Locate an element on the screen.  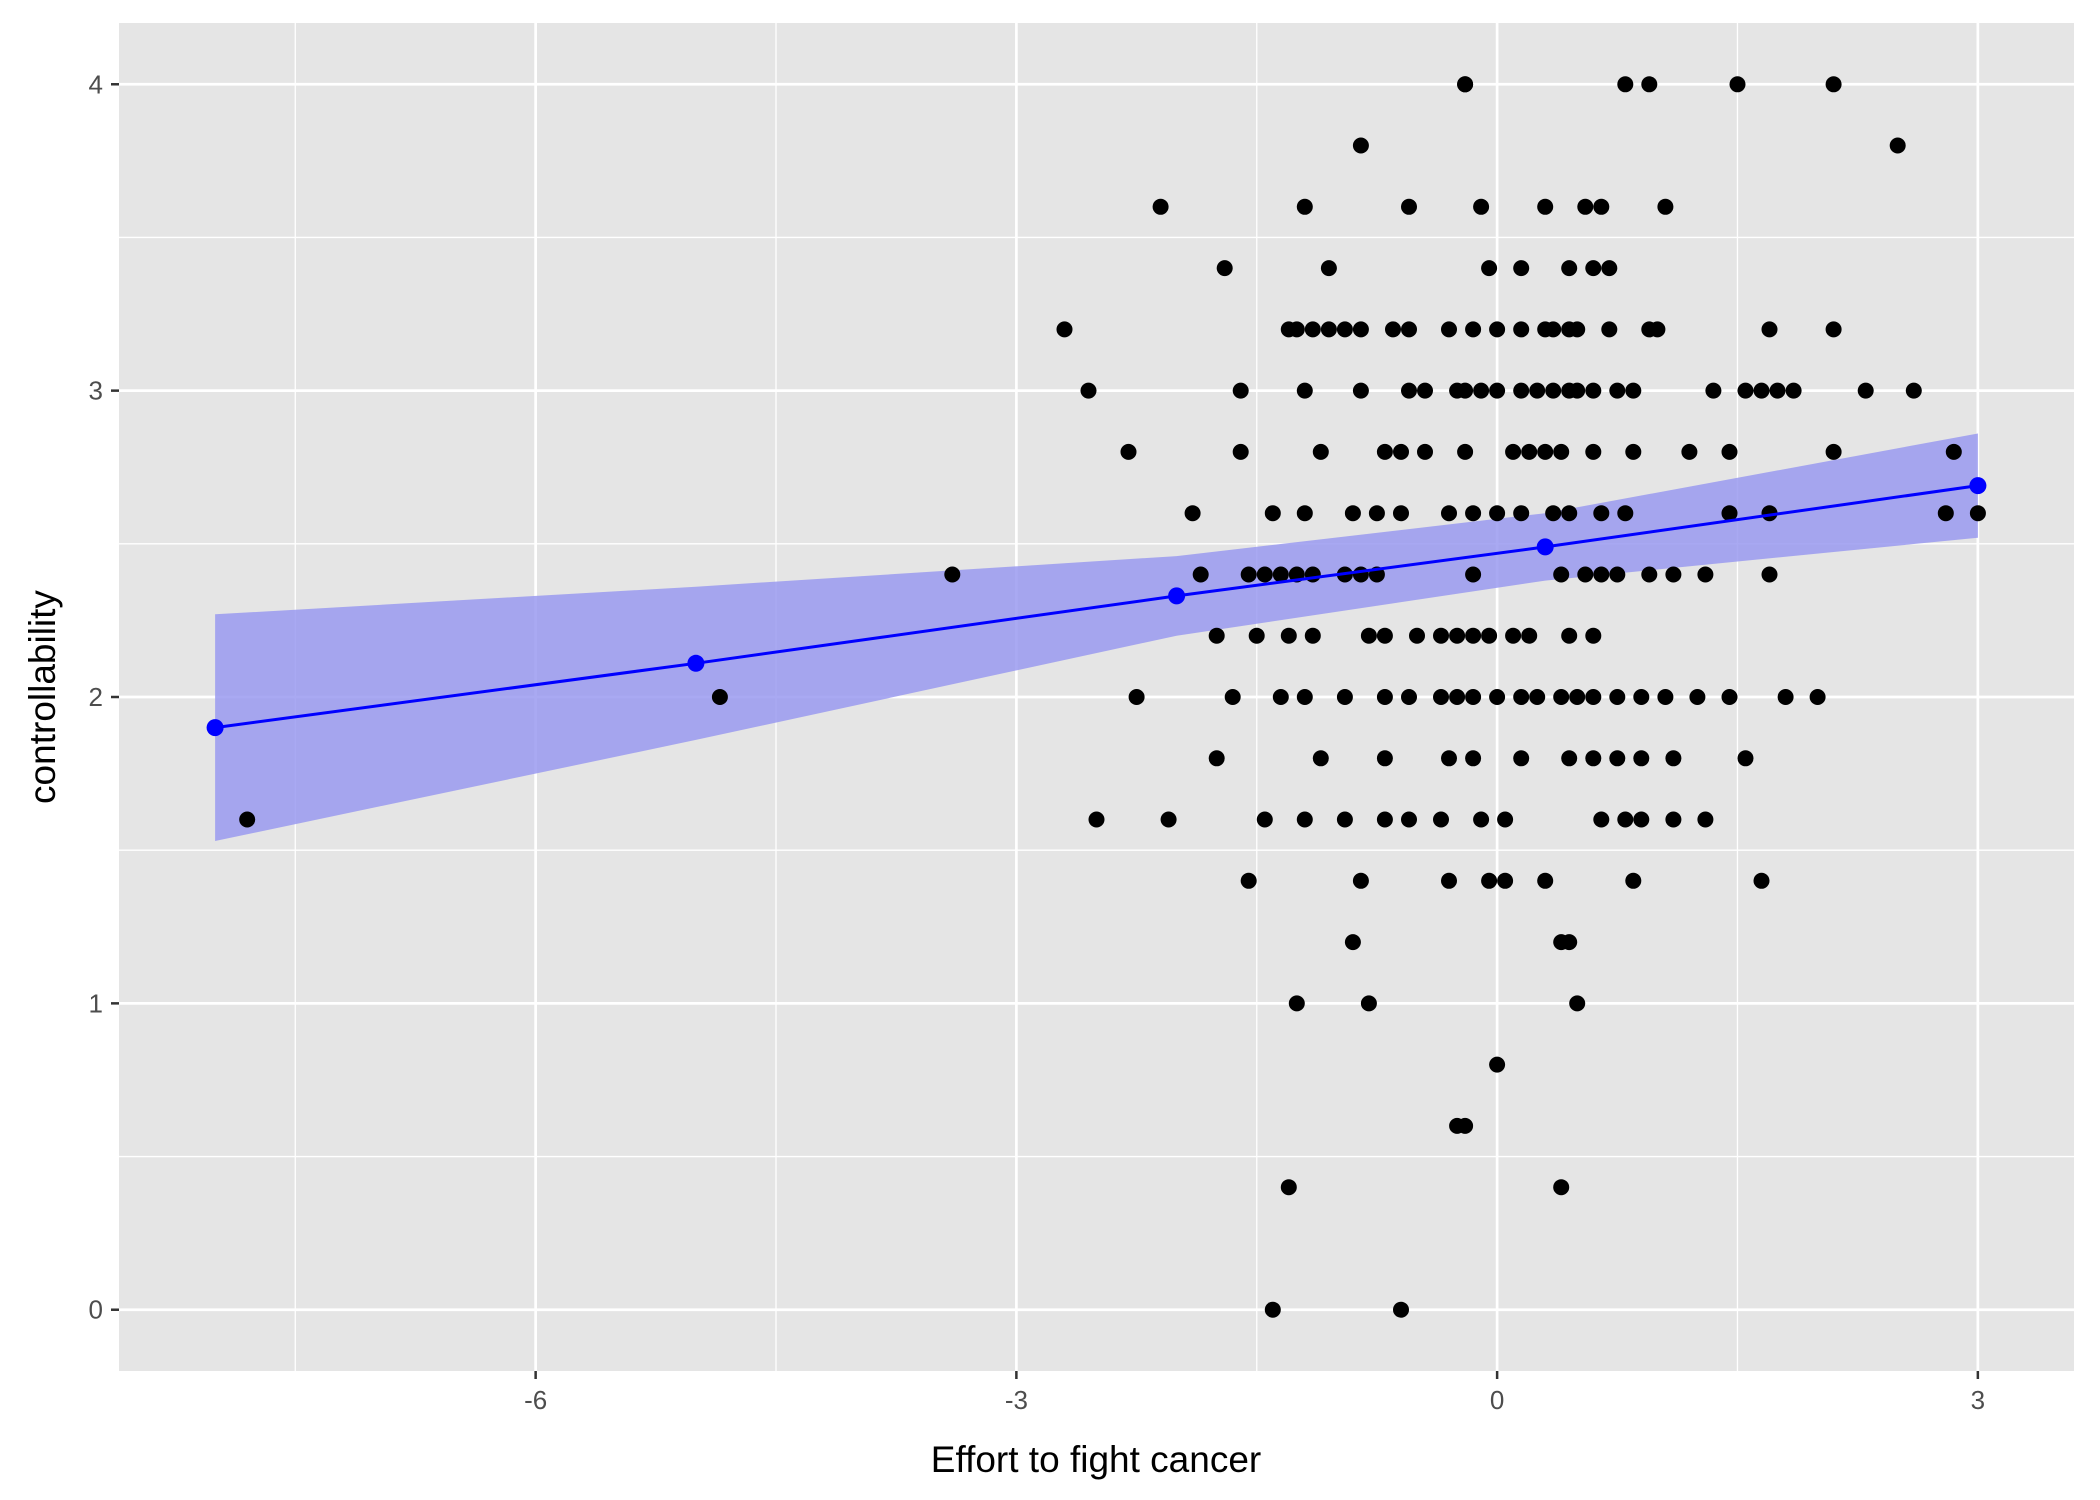
x-tick-label: 3 is located at coordinates (1978, 1400).